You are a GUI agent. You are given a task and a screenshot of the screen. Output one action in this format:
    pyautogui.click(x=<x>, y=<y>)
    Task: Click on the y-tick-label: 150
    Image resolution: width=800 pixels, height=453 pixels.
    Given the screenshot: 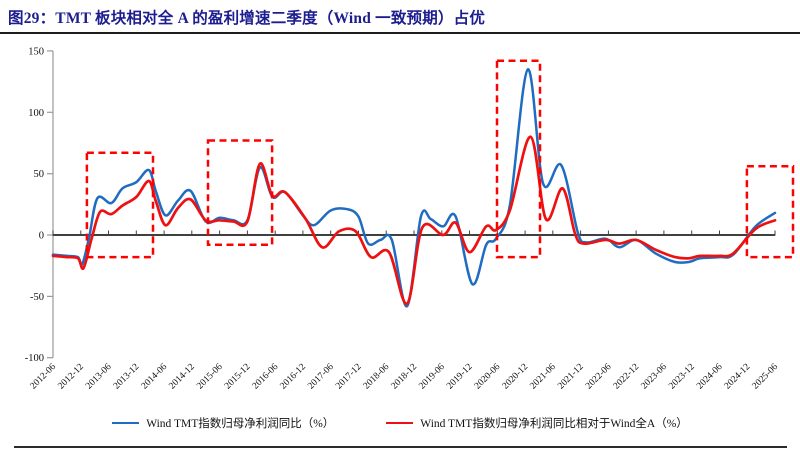 What is the action you would take?
    pyautogui.click(x=36, y=51)
    